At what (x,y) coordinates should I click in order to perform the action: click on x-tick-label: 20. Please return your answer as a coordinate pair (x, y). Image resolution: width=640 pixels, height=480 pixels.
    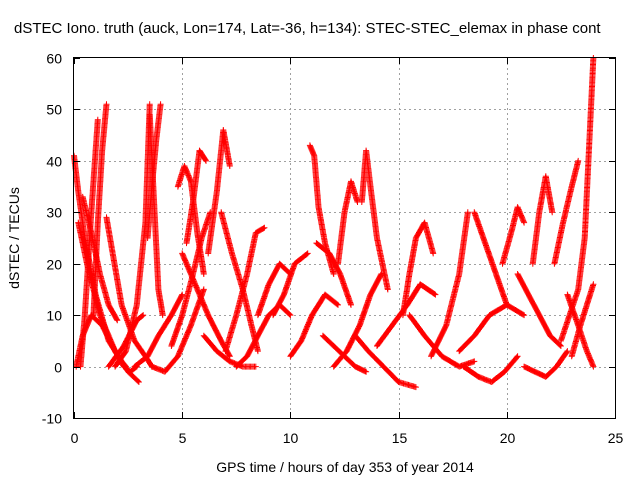
    Looking at the image, I should click on (508, 438).